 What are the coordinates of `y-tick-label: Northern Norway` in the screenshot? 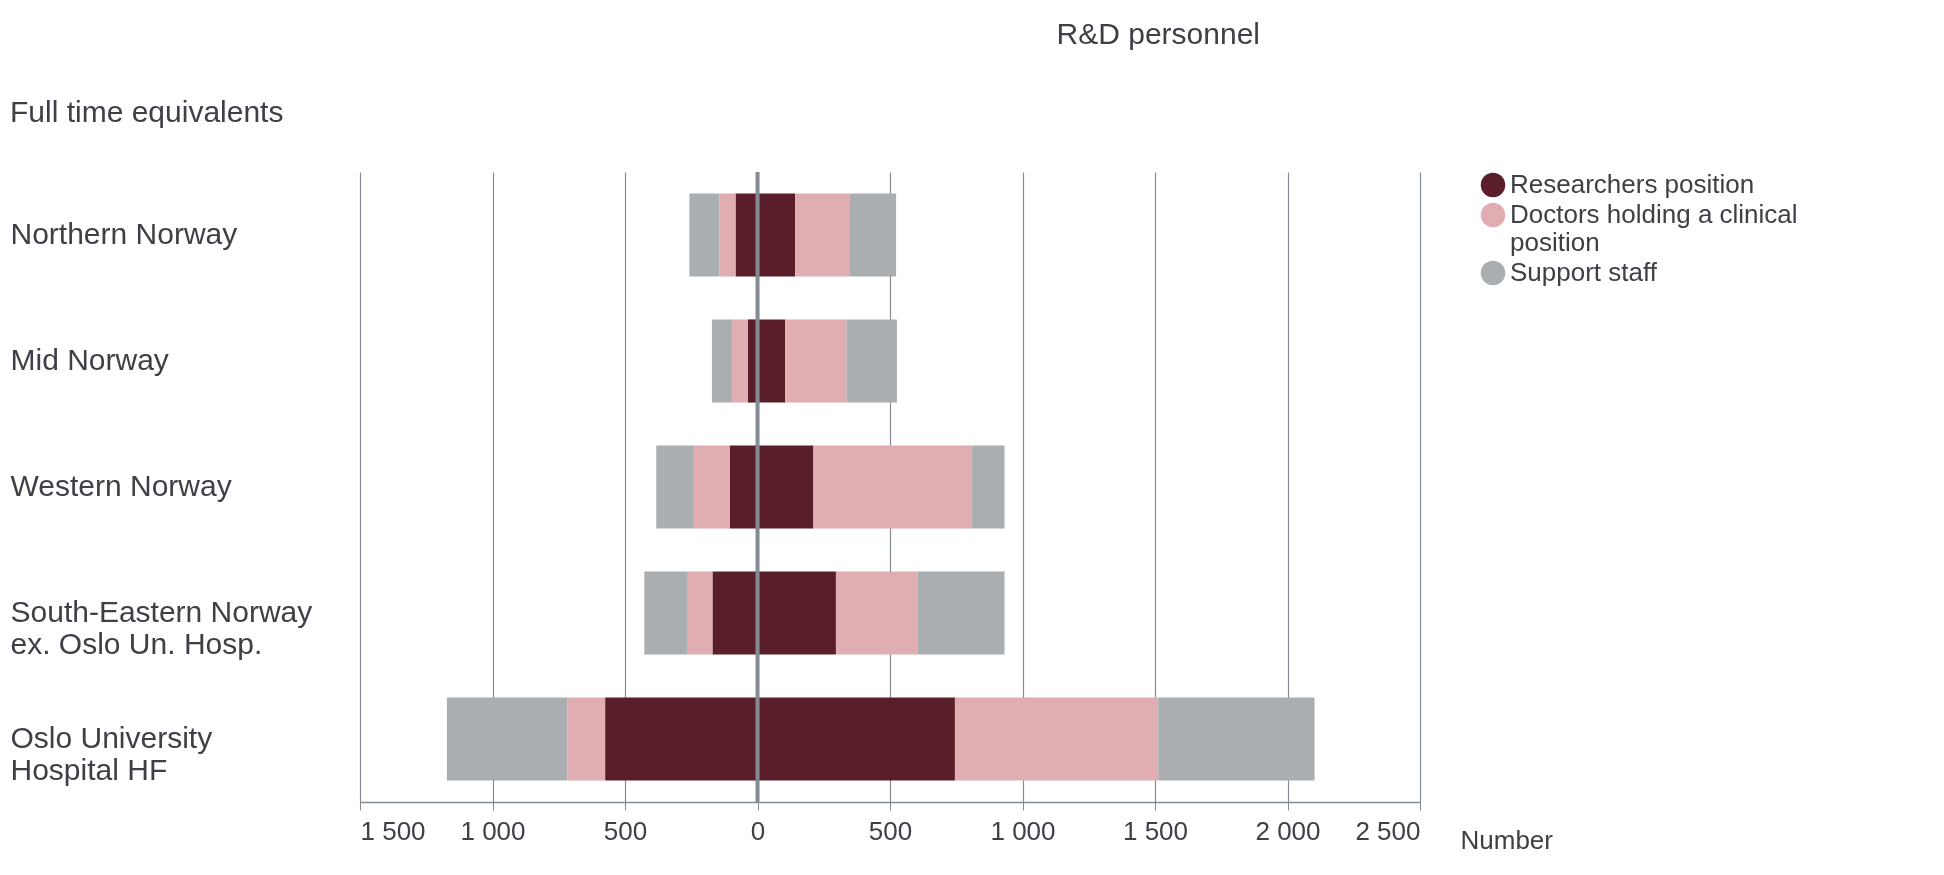 It's located at (124, 233).